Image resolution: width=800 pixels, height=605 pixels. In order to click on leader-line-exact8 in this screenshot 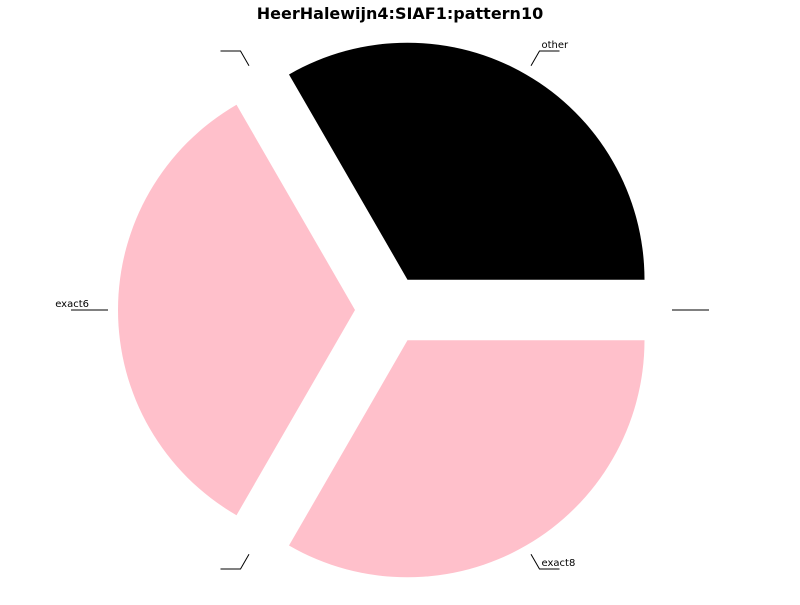, I will do `click(545, 561)`.